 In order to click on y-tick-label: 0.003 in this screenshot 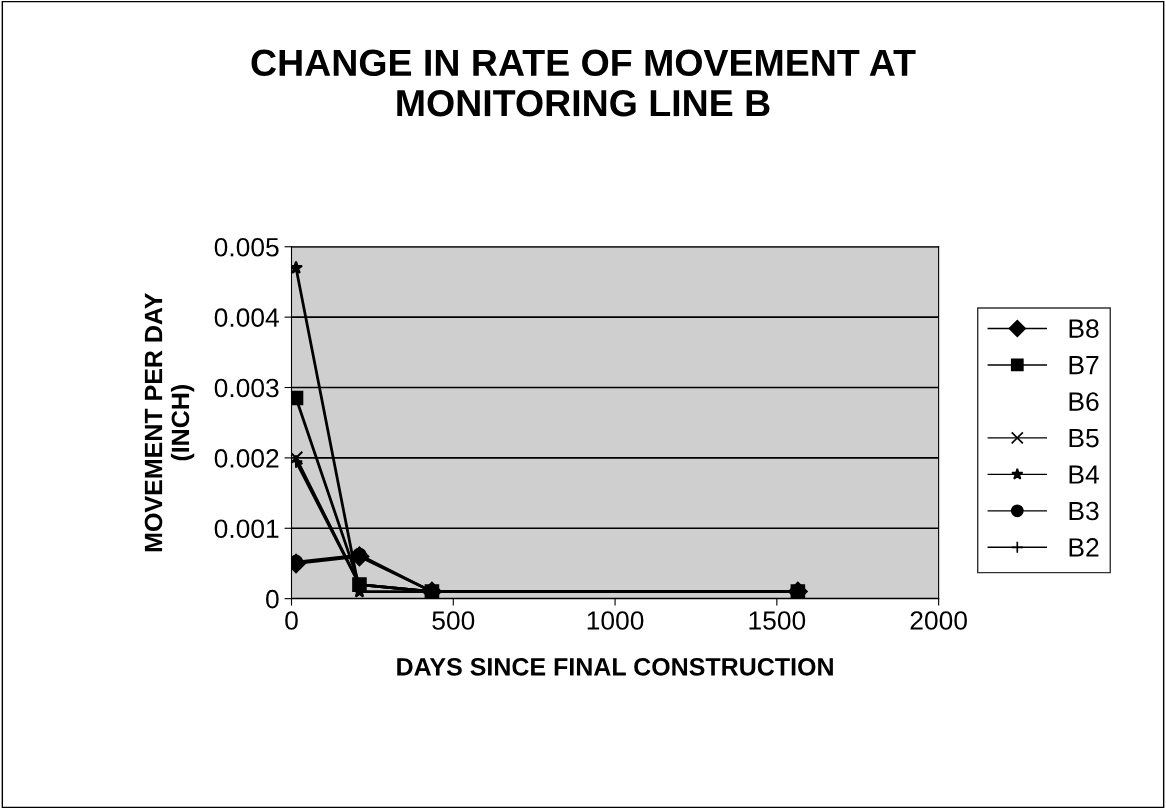, I will do `click(246, 388)`.